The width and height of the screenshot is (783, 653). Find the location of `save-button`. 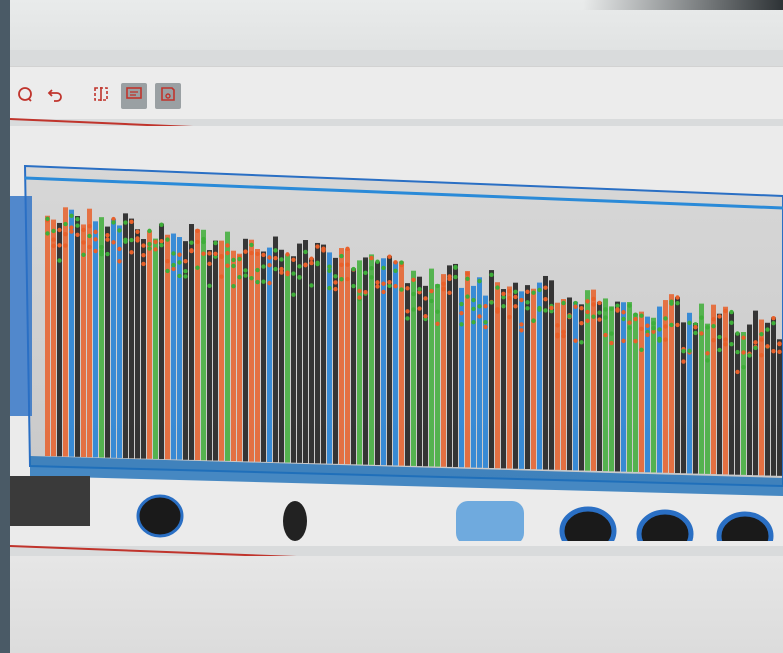

save-button is located at coordinates (168, 96).